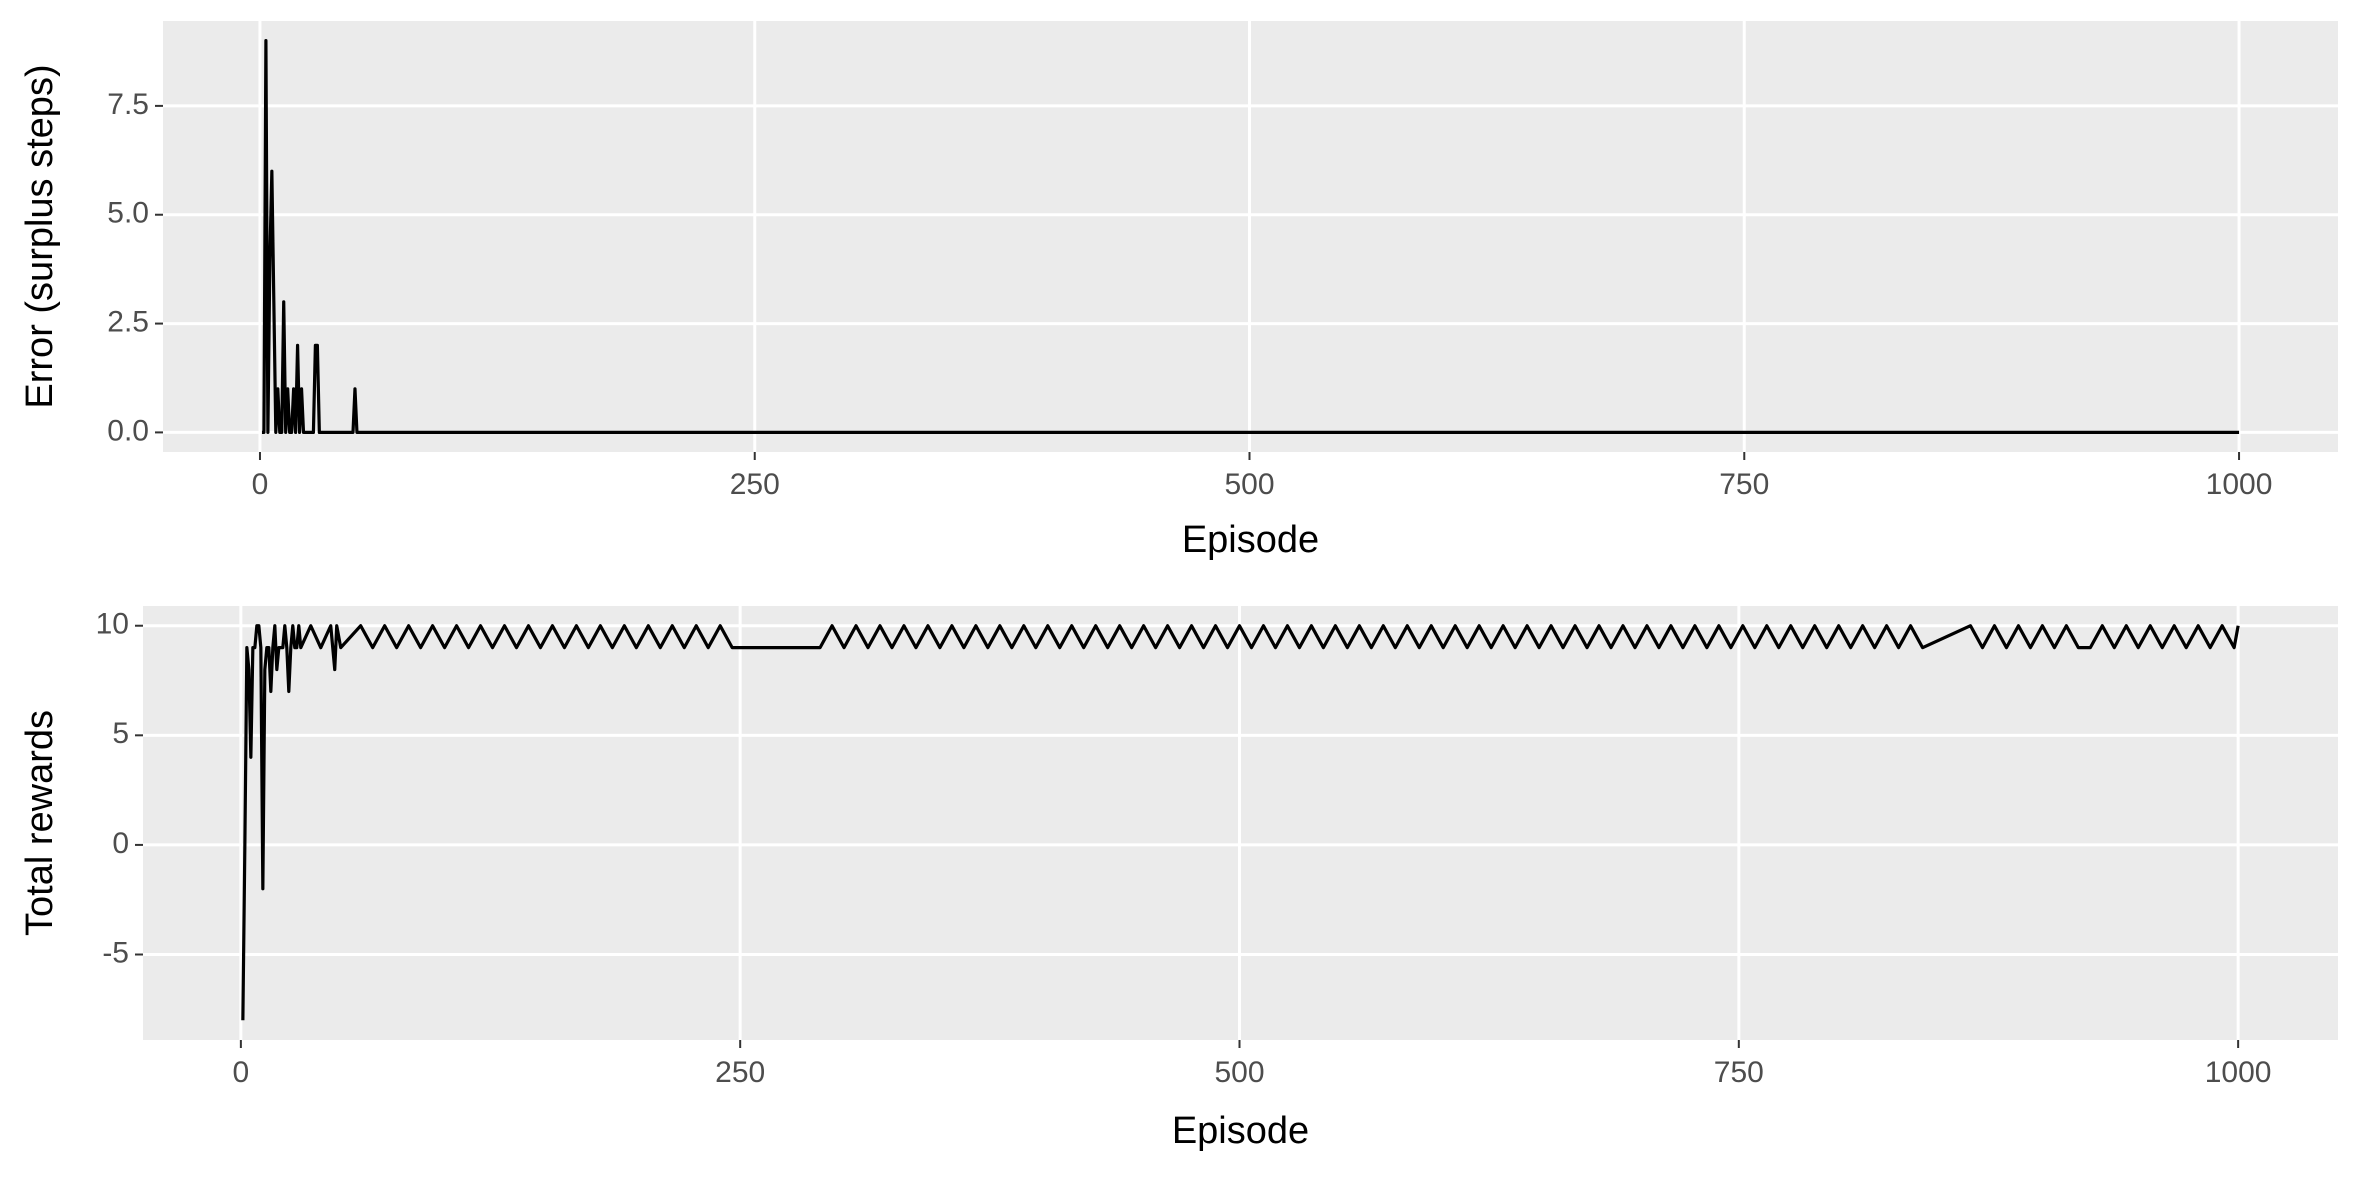 The height and width of the screenshot is (1181, 2362). I want to click on y-axis-title: Total rewards, so click(40, 823).